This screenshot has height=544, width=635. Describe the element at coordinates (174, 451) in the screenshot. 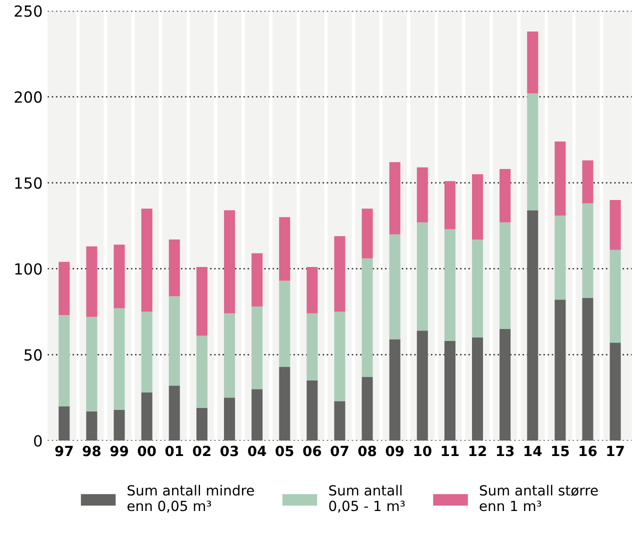

I see `x-tick-label: 01` at that location.